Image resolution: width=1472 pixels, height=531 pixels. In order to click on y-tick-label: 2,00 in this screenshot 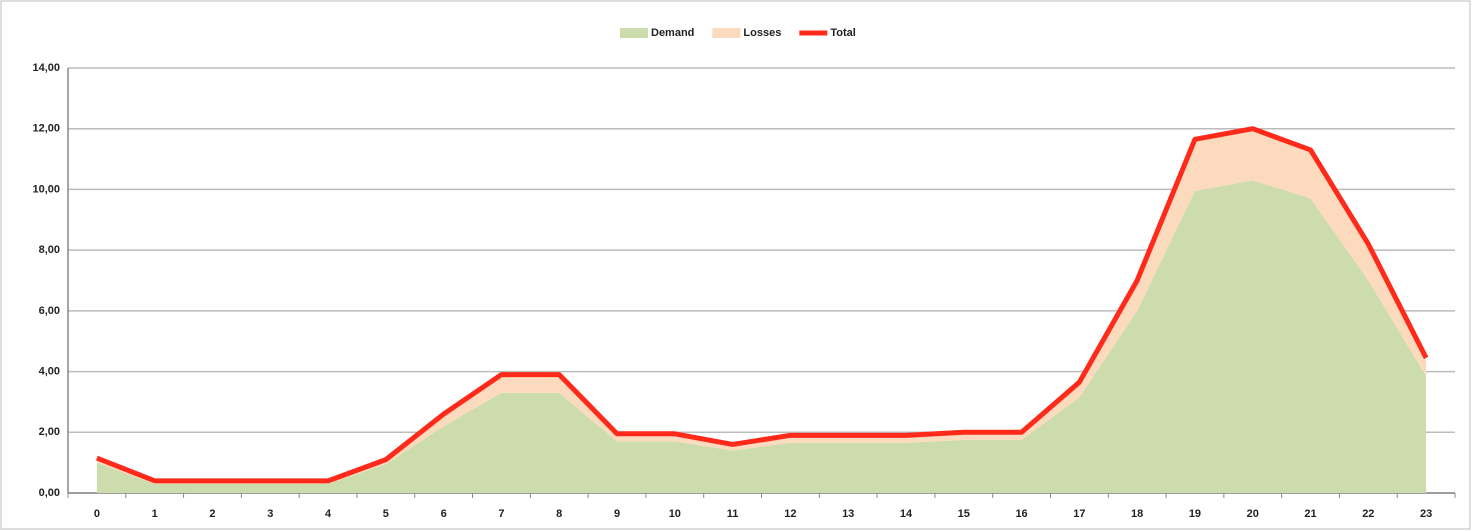, I will do `click(49, 432)`.